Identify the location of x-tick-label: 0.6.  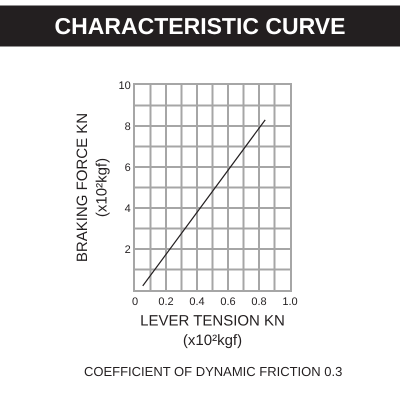
(228, 302).